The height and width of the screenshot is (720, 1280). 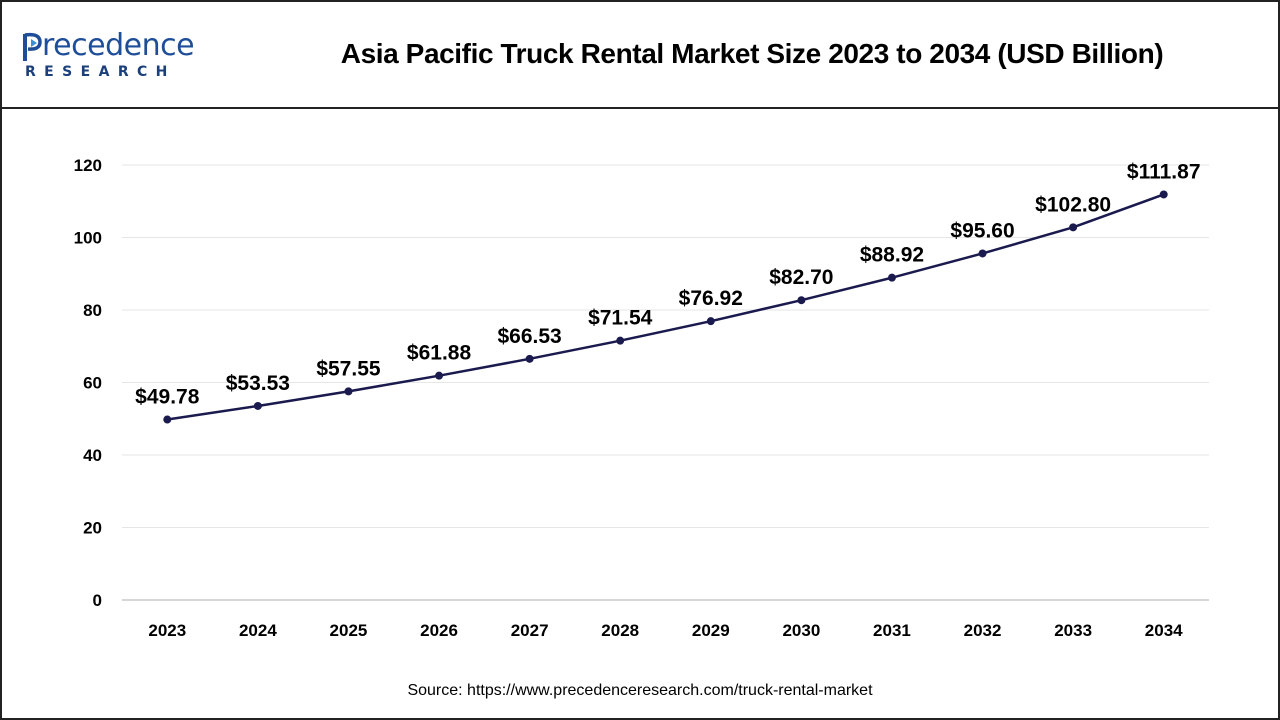 I want to click on x-tick-label: 2024, so click(x=258, y=630).